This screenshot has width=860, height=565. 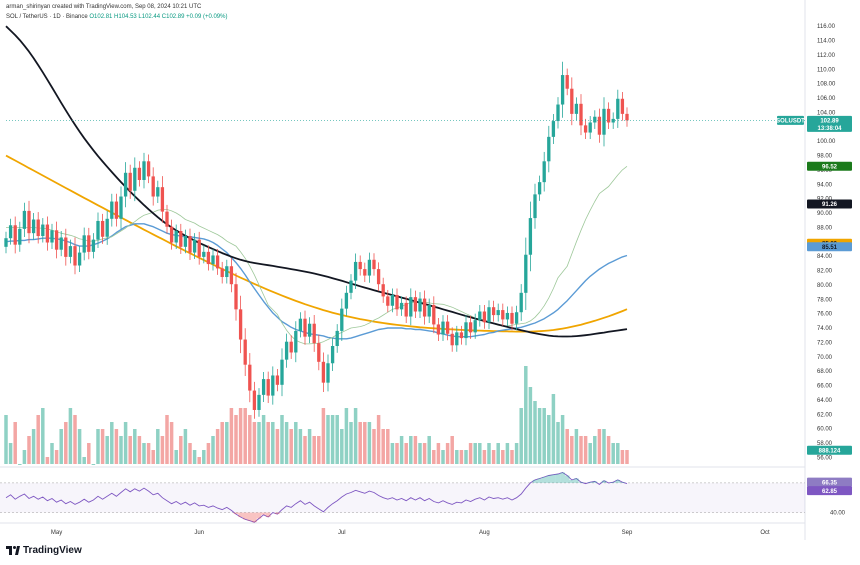 I want to click on price-tick-label: 90.00, so click(x=825, y=214).